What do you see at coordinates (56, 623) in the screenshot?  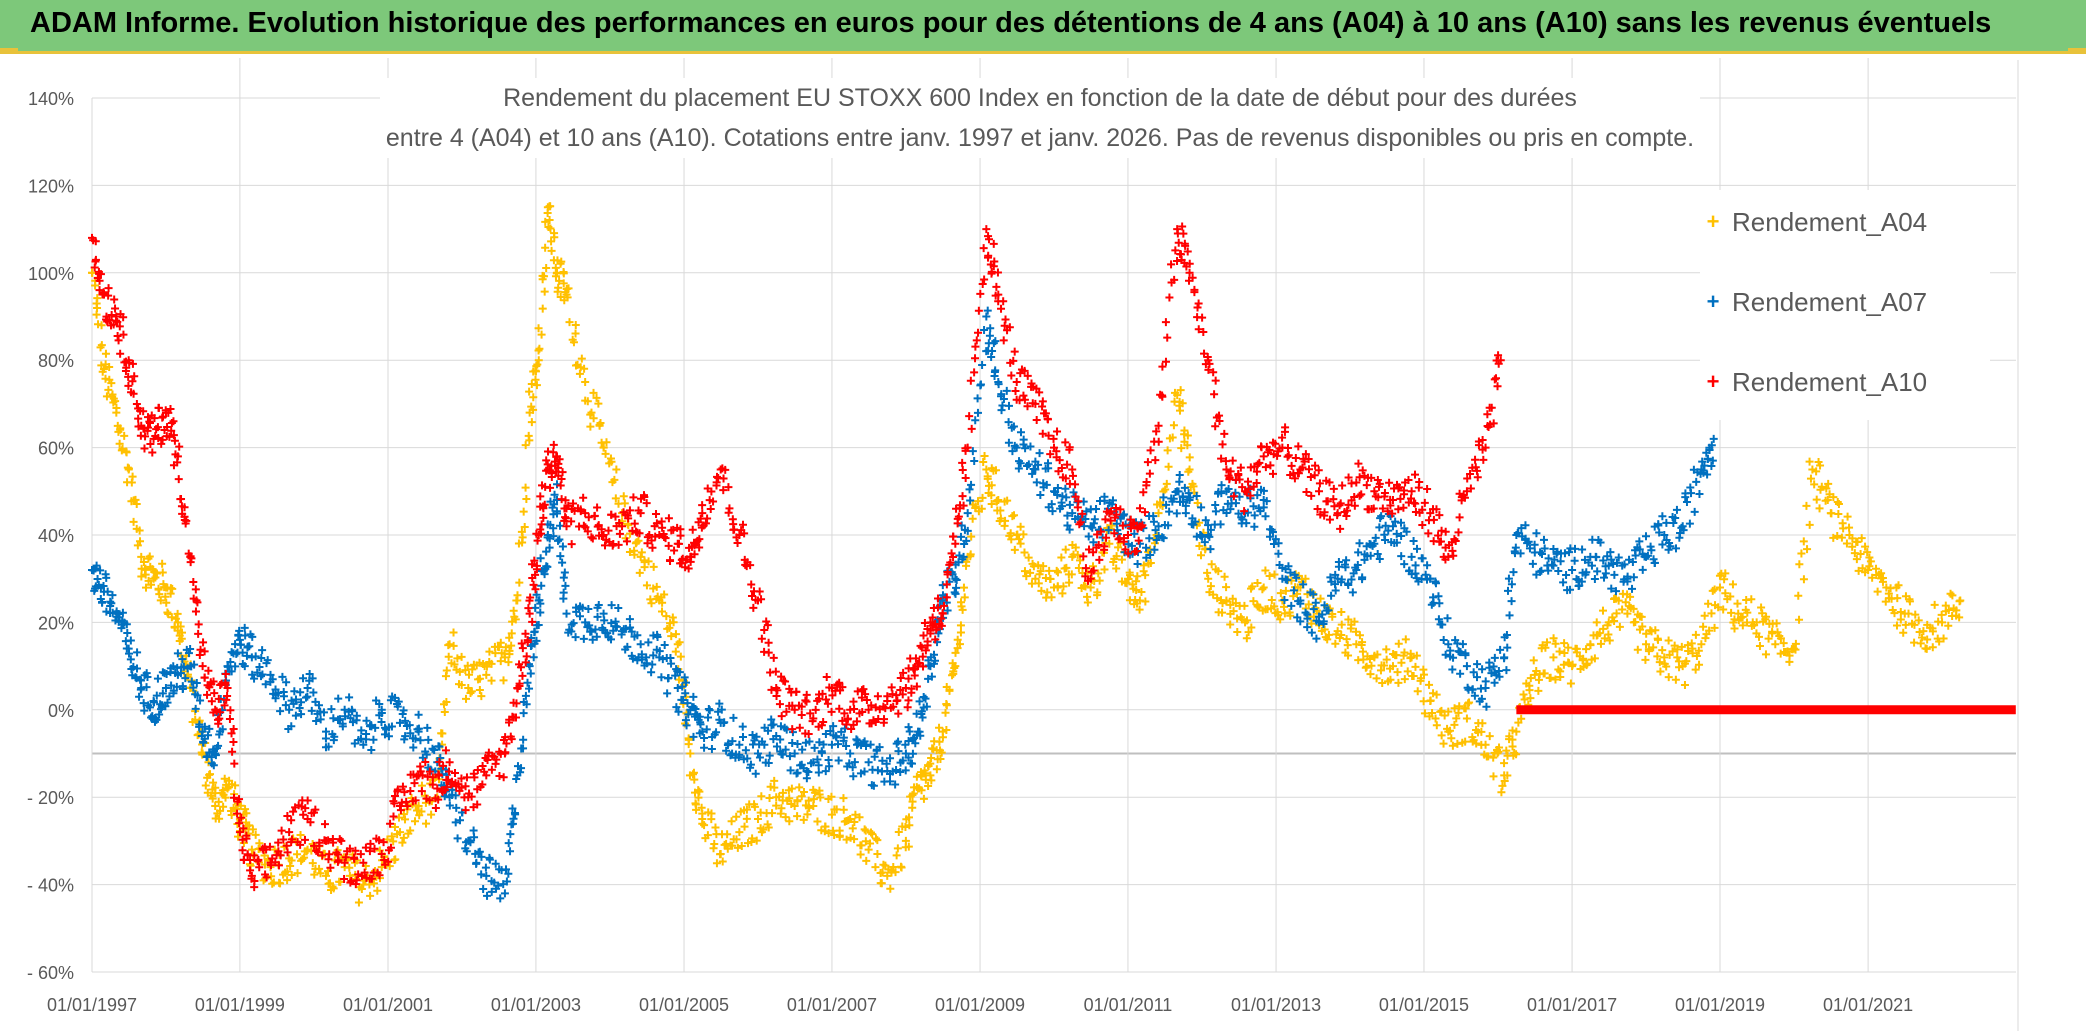 I see `y-tick-label: 20%` at bounding box center [56, 623].